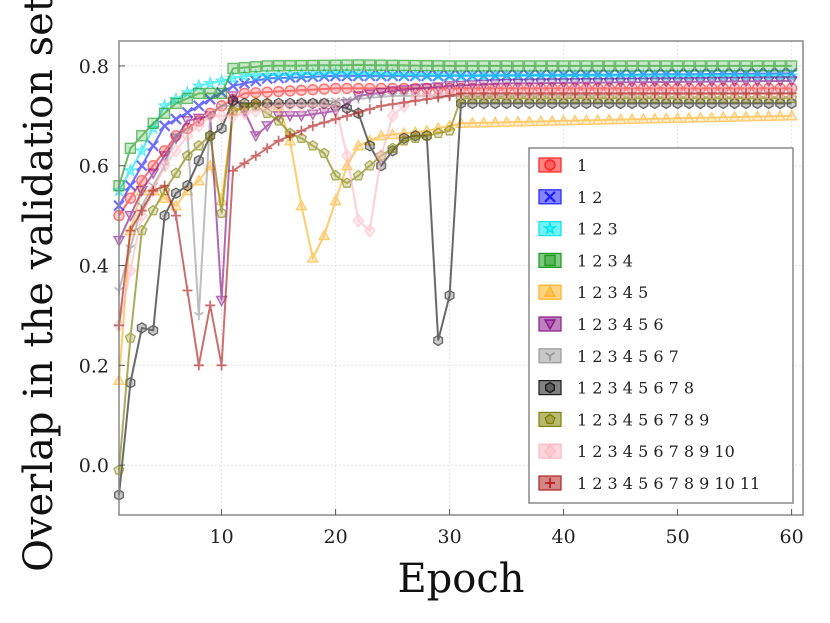 The image size is (830, 623). Describe the element at coordinates (550, 419) in the screenshot. I see `legend-swatch` at that location.